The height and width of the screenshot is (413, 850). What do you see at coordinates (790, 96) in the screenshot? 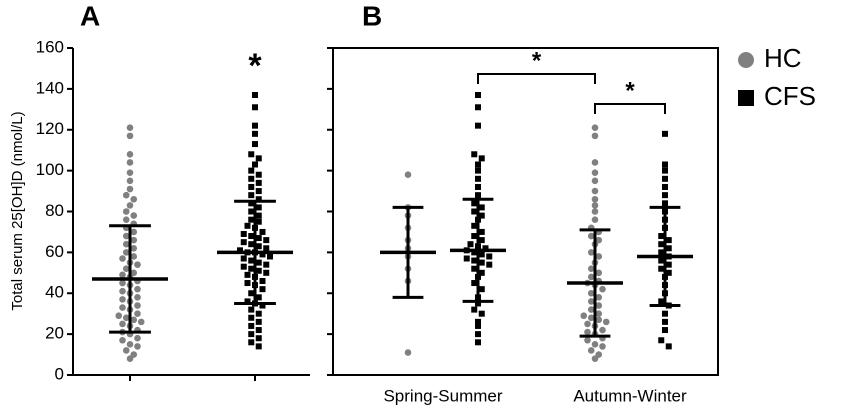
I see `legend-label: CFS` at bounding box center [790, 96].